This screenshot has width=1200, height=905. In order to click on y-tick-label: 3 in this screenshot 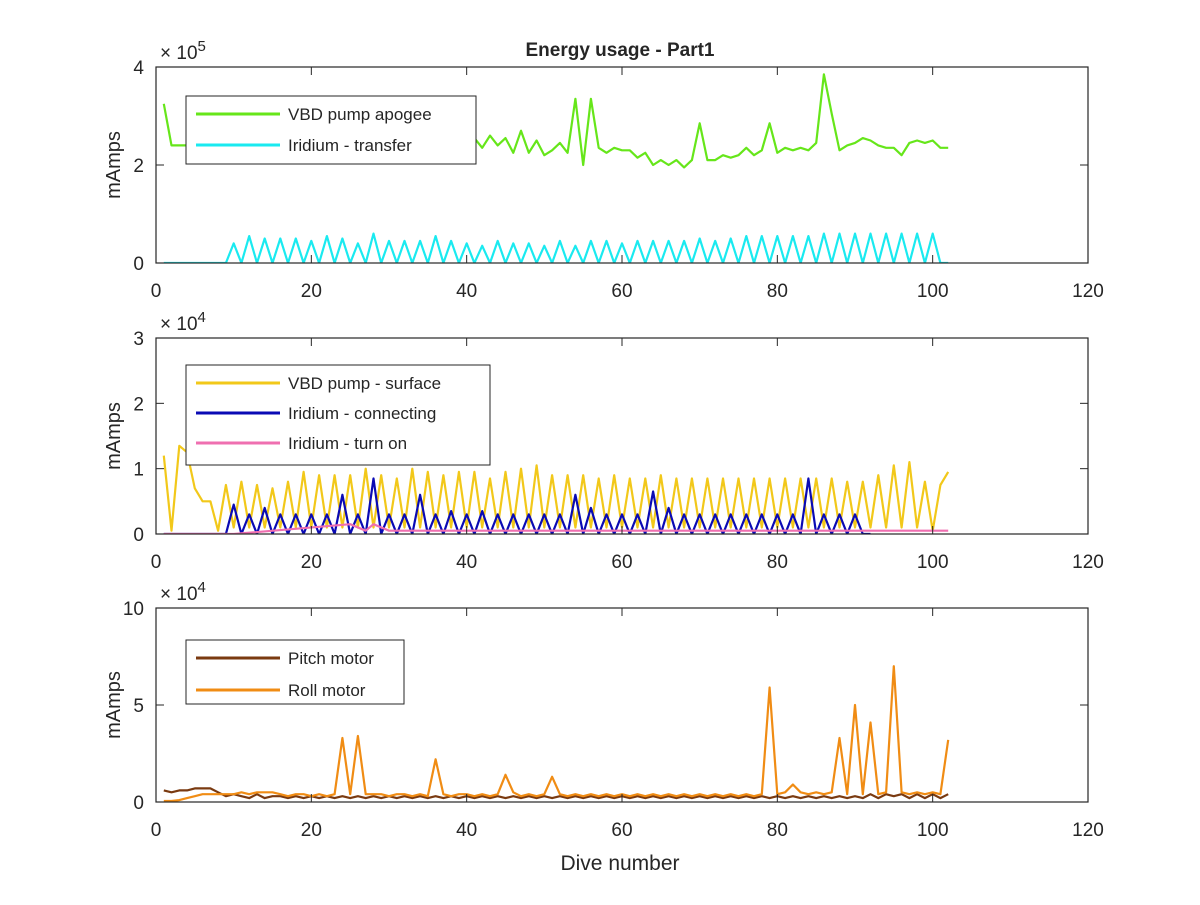, I will do `click(138, 339)`.